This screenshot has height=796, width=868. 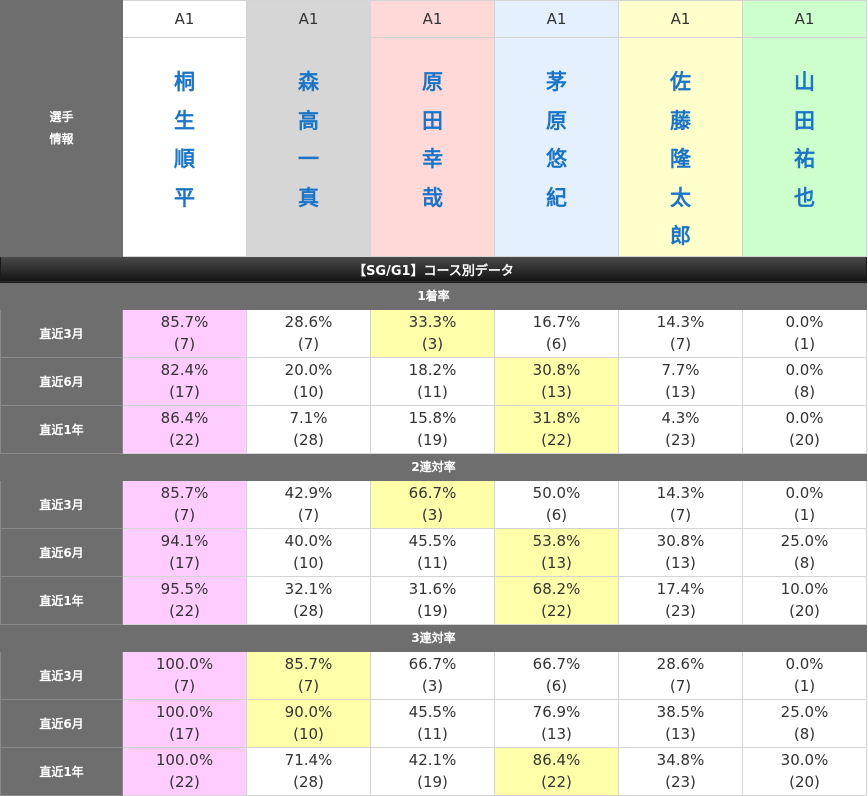 What do you see at coordinates (308, 82) in the screenshot?
I see `racer-name-char: 森` at bounding box center [308, 82].